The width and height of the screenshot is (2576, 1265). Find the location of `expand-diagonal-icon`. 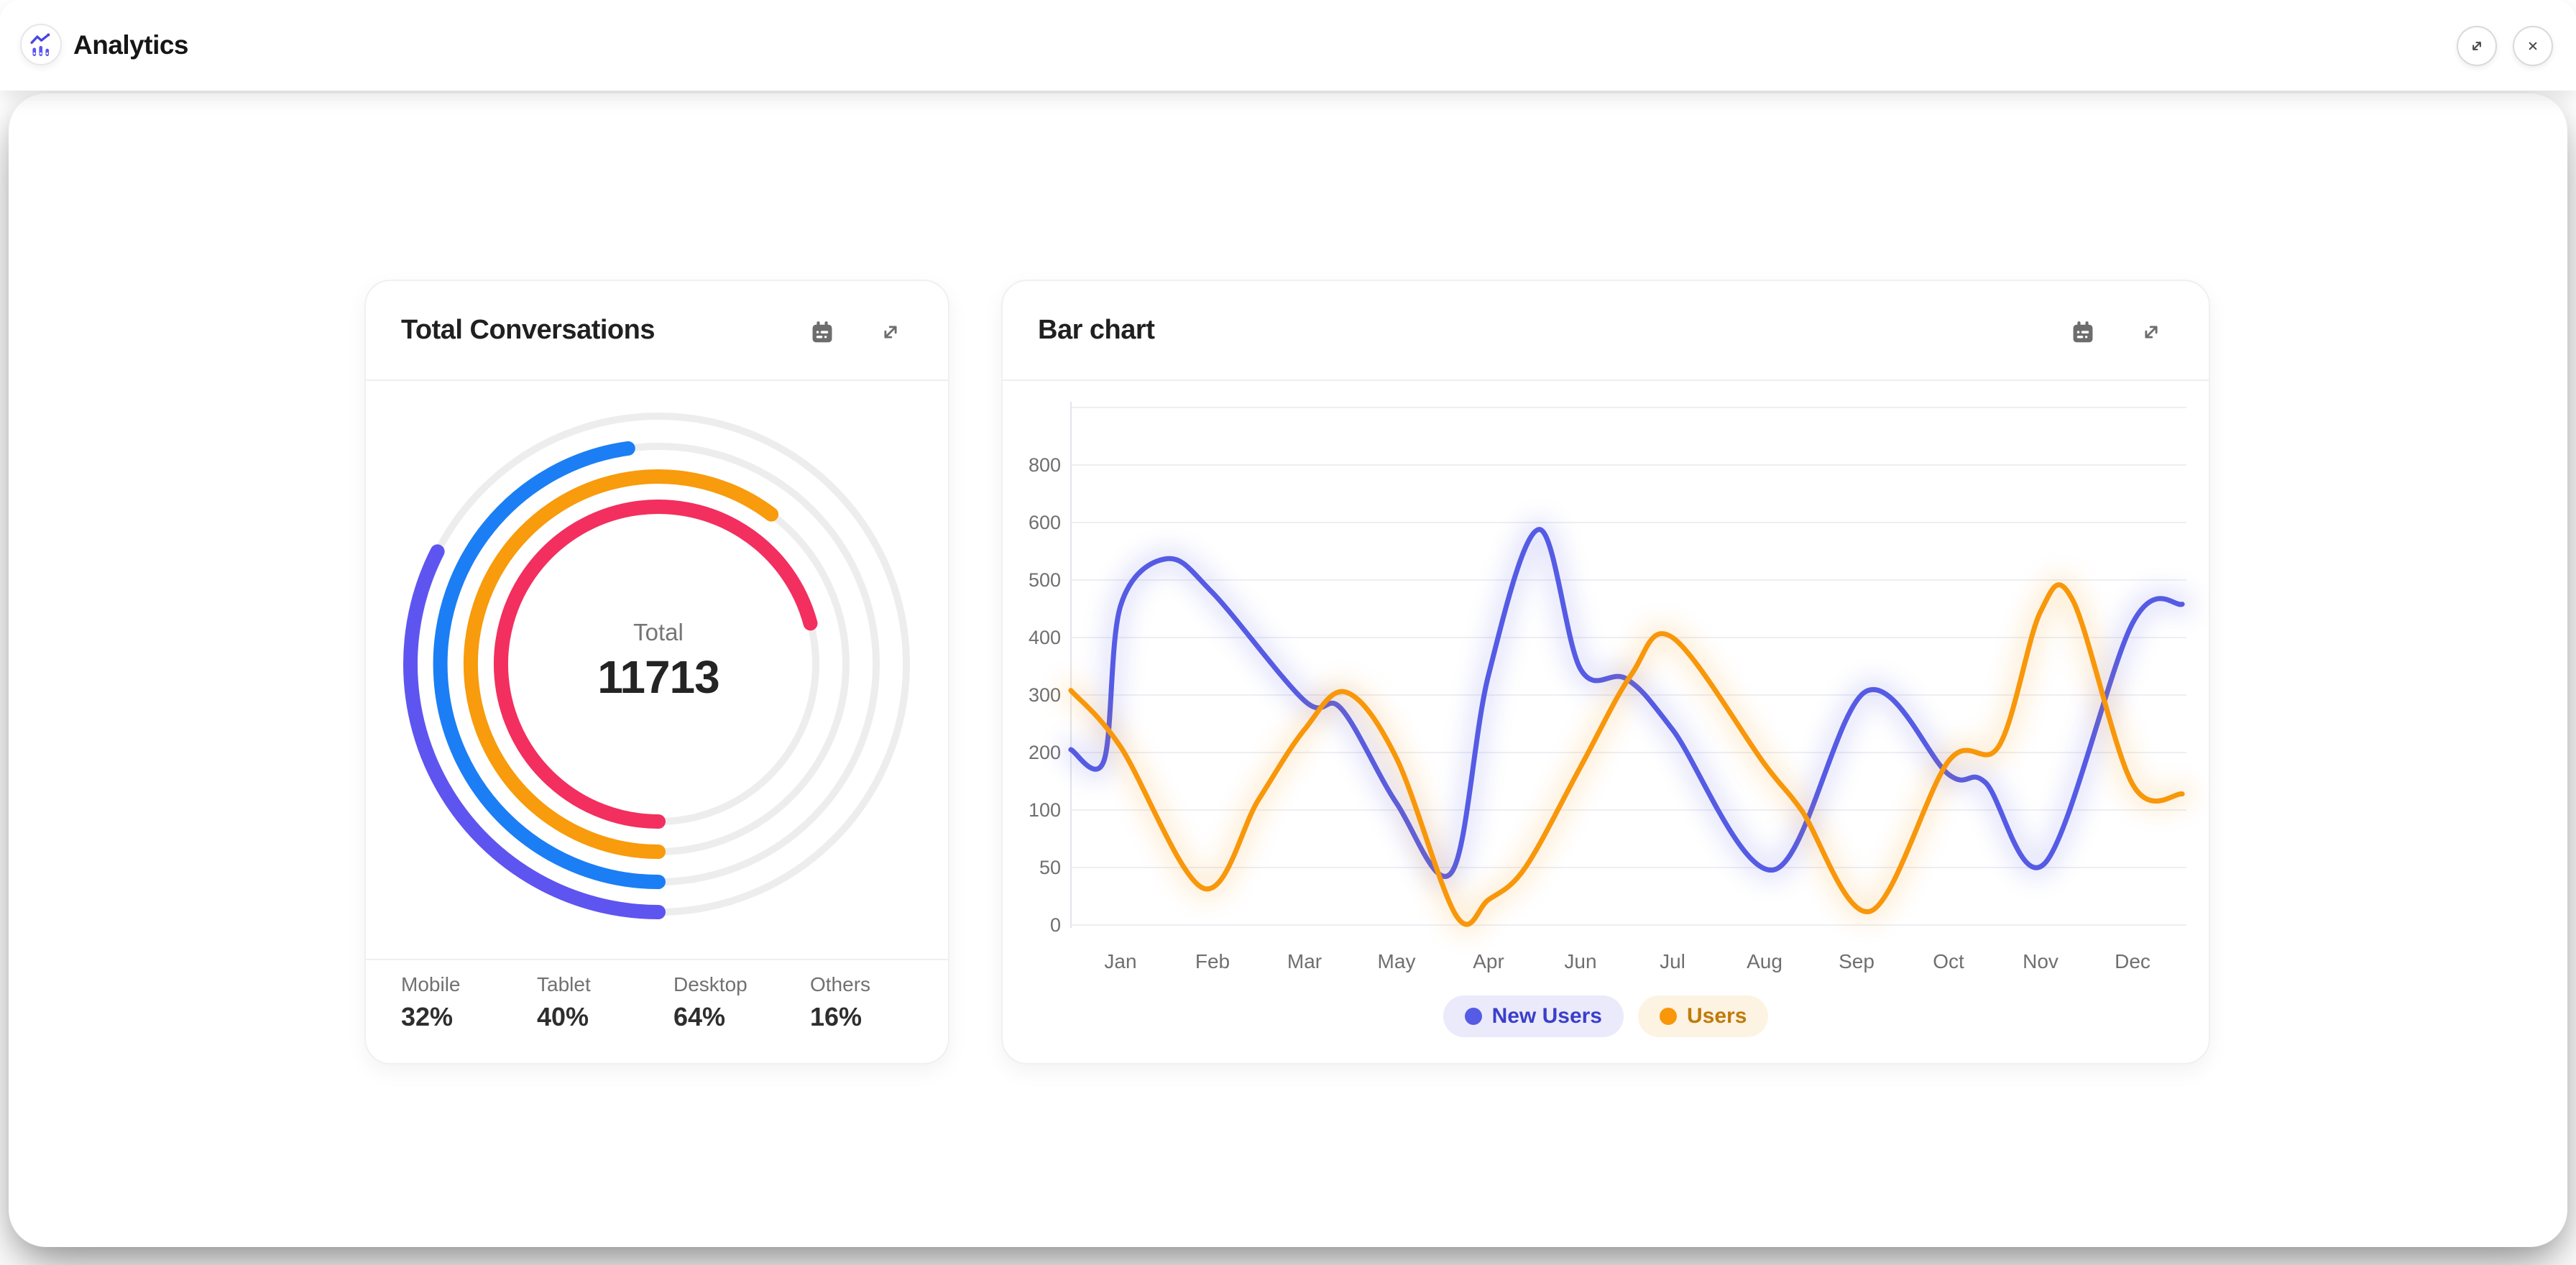

expand-diagonal-icon is located at coordinates (2476, 46).